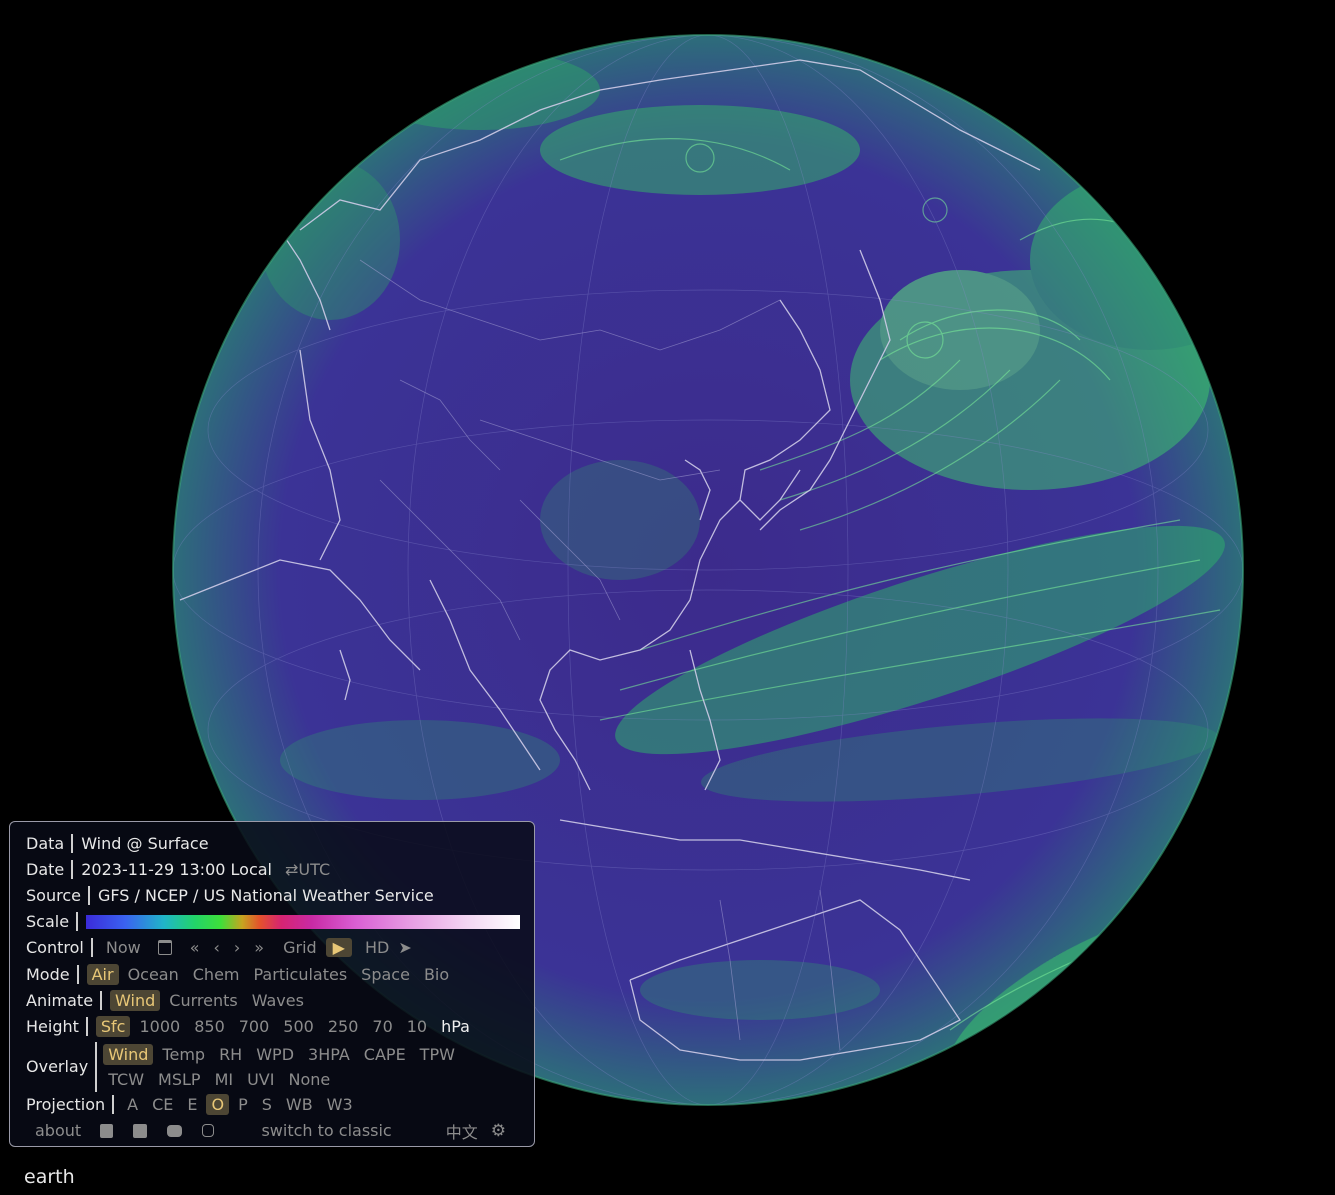 Image resolution: width=1335 pixels, height=1195 pixels. What do you see at coordinates (338, 948) in the screenshot?
I see `play-icon: ▶` at bounding box center [338, 948].